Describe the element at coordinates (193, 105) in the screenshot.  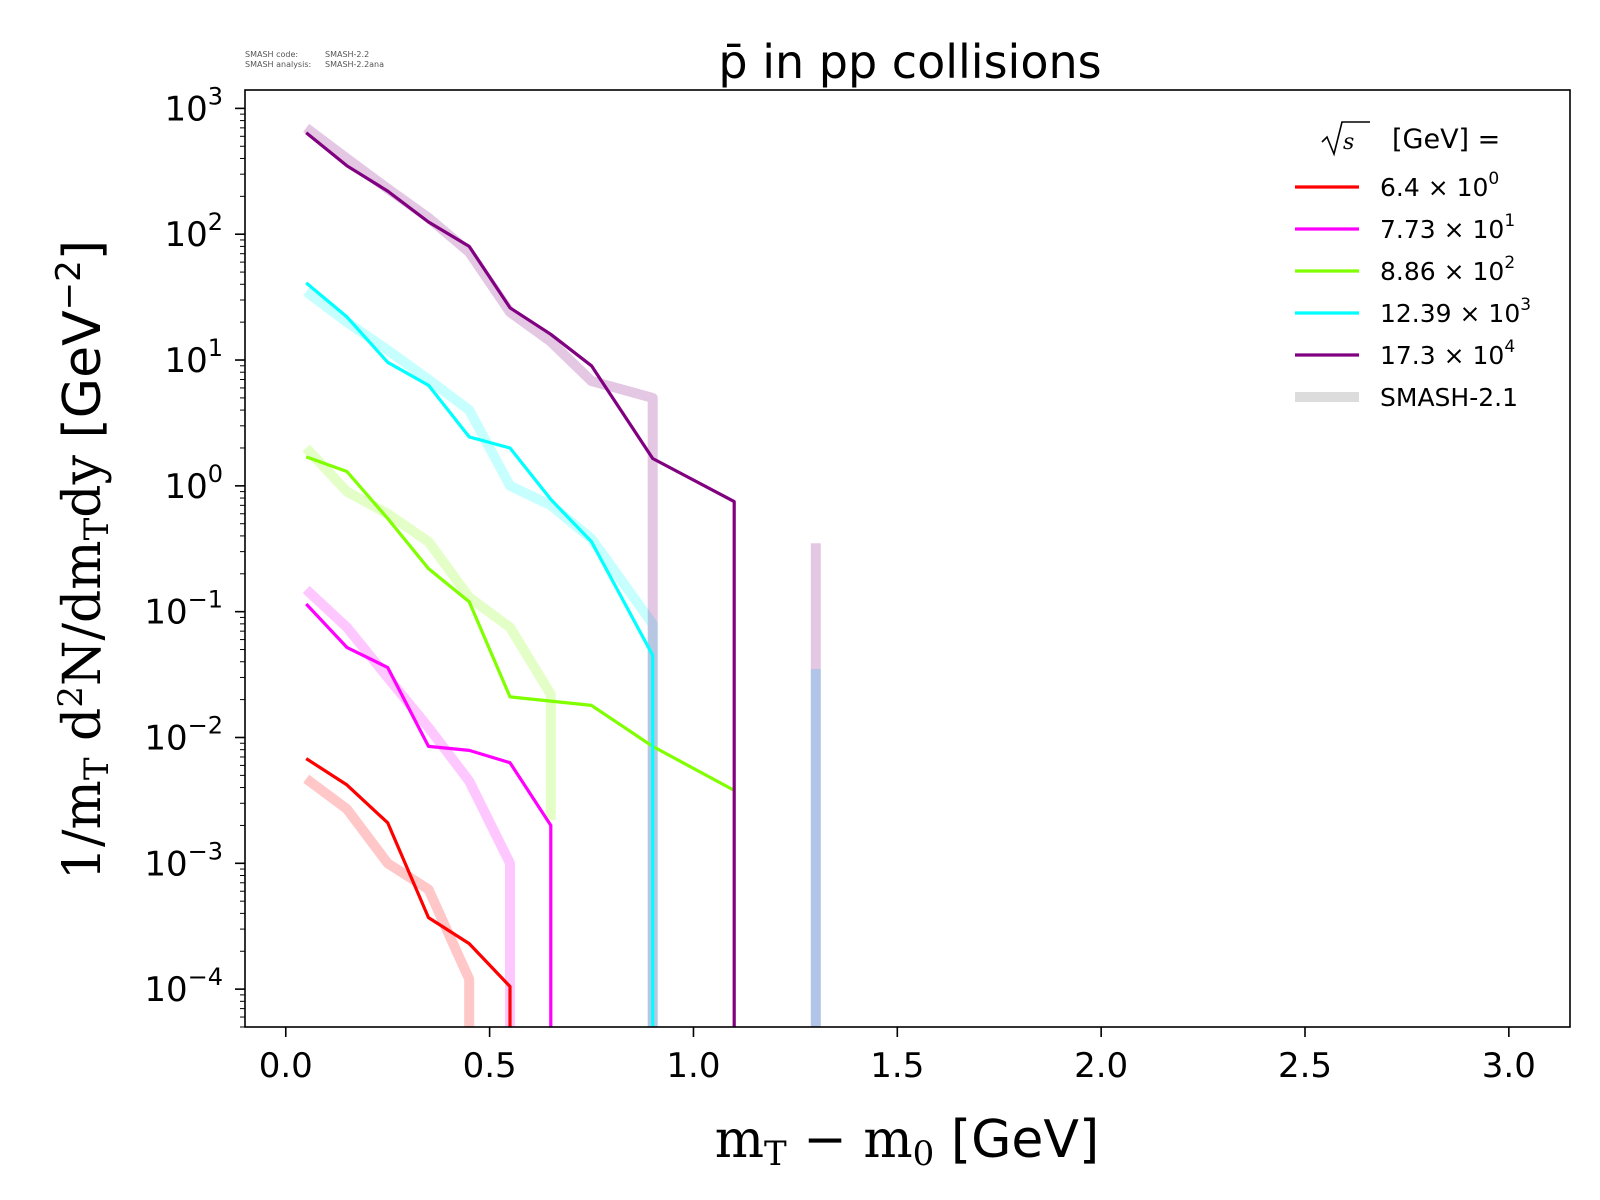
I see `y-tick-label: 10³` at that location.